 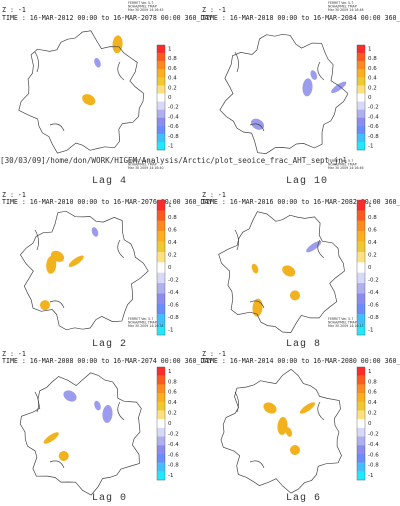 I want to click on ferret-stamp: Mar 30 2009 14:16:38, so click(x=146, y=326).